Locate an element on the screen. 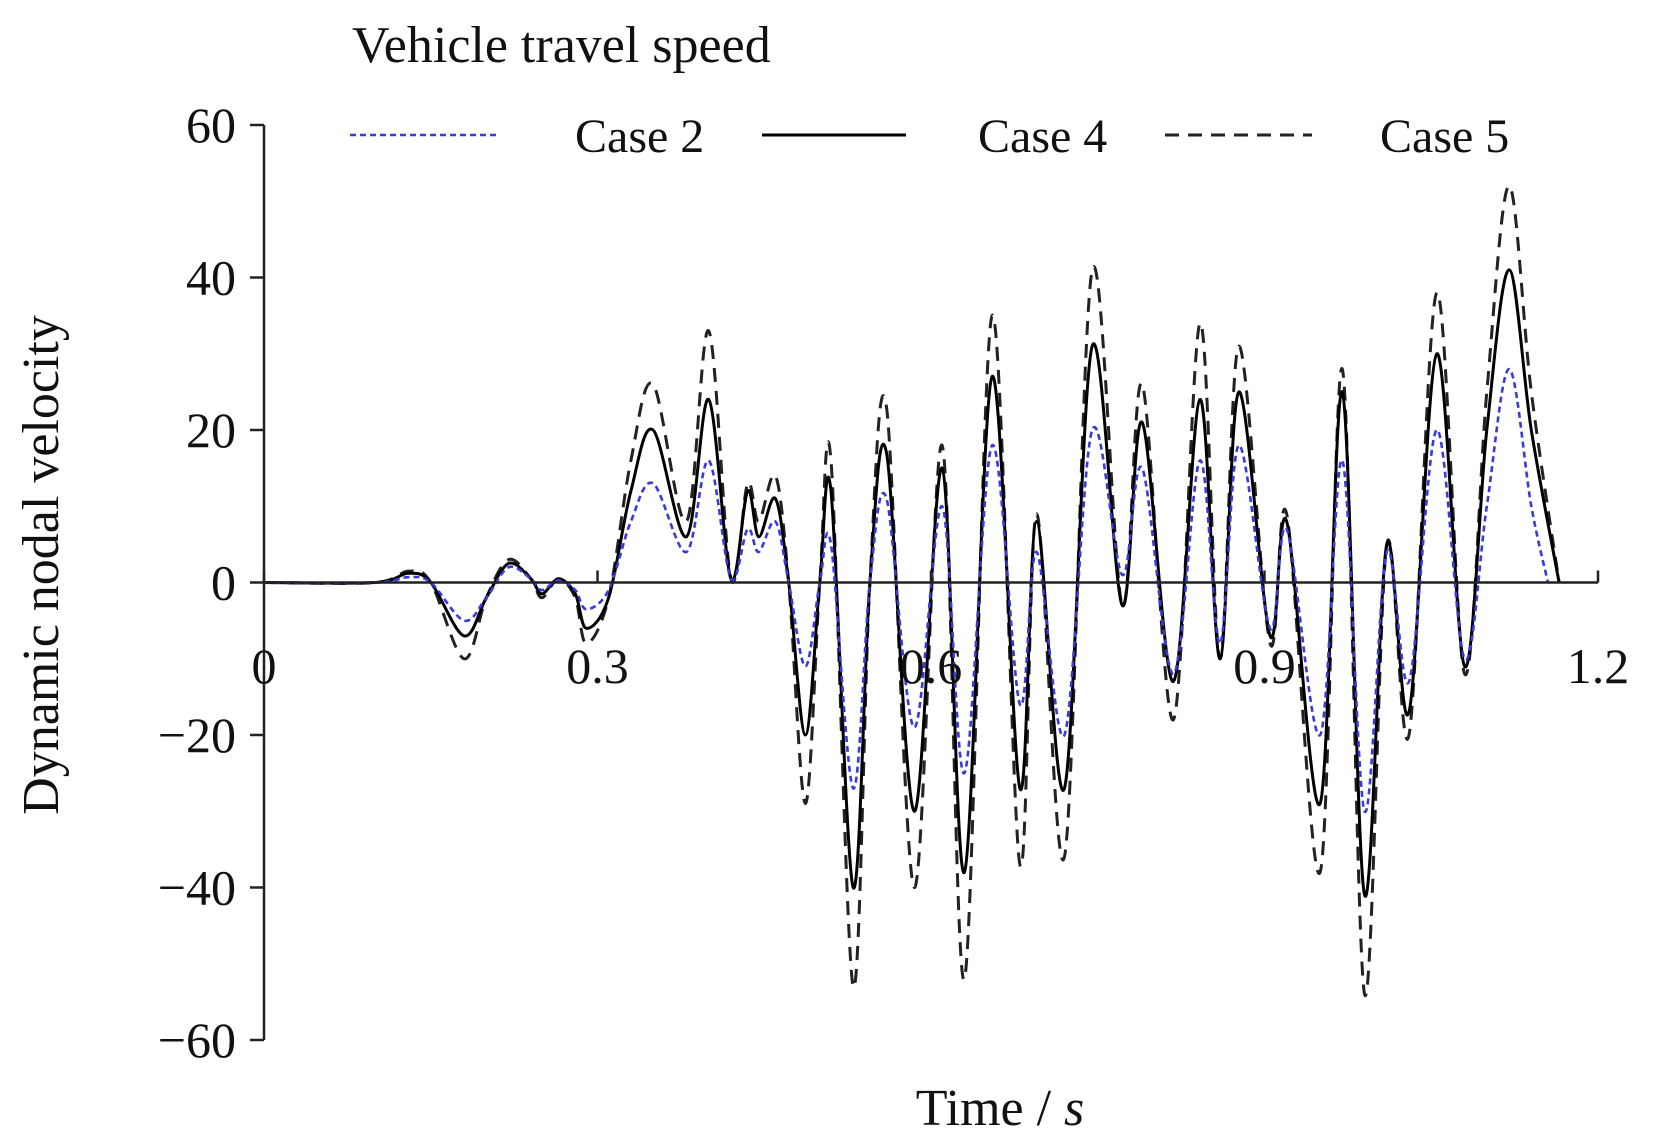 The width and height of the screenshot is (1656, 1144). legend-label: Case 2 is located at coordinates (639, 136).